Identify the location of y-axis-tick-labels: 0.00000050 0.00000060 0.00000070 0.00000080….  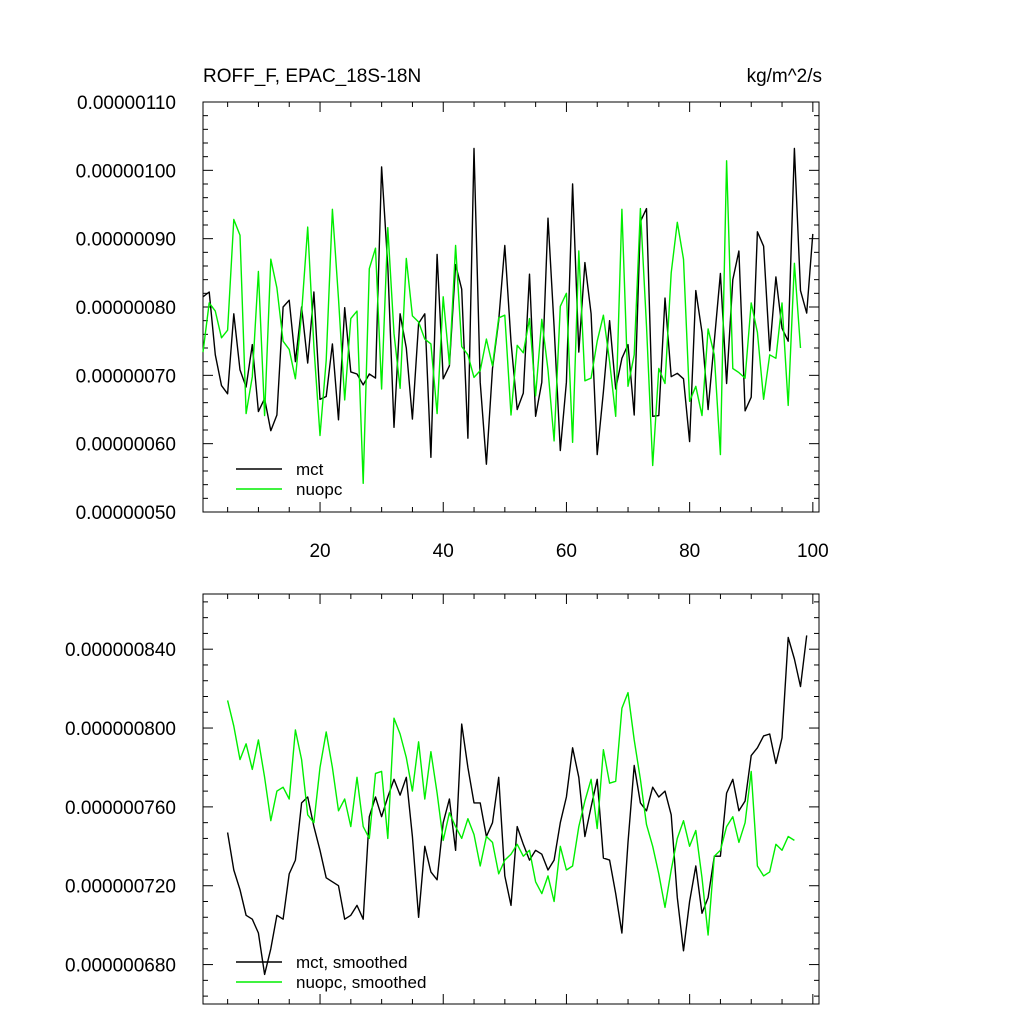
(126, 308).